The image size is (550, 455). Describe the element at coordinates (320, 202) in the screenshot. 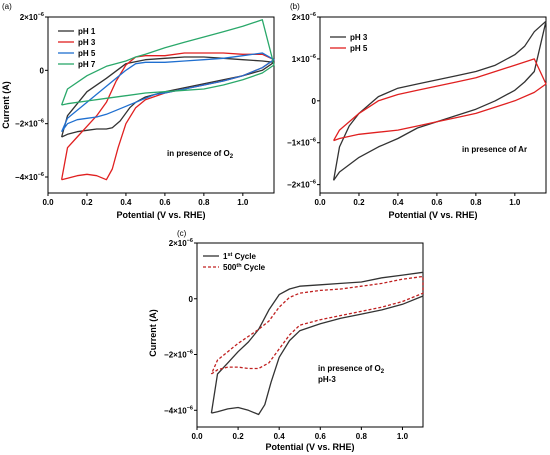

I see `panel-b-xtick-label: 0.0` at that location.